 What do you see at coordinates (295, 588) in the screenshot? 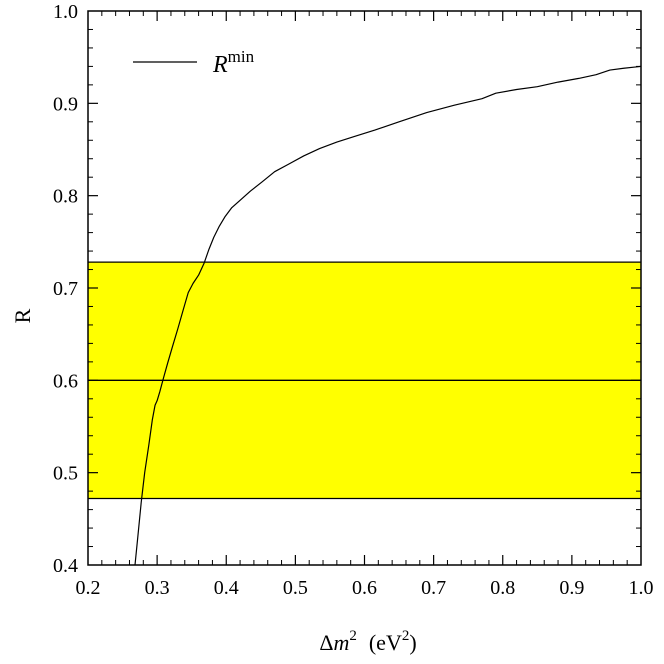
I see `x-tick-label: 0.5` at bounding box center [295, 588].